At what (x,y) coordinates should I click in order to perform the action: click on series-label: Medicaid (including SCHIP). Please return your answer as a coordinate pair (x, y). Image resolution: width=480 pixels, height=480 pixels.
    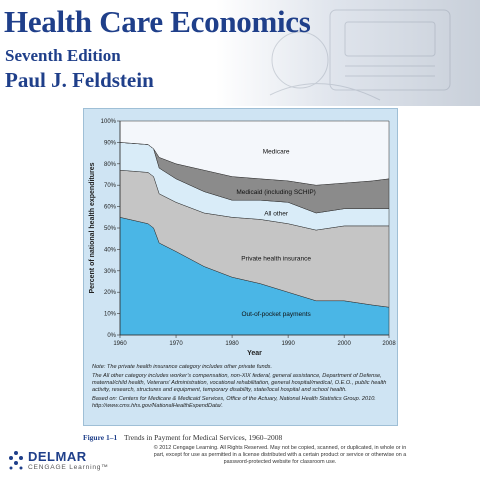
    Looking at the image, I should click on (275, 192).